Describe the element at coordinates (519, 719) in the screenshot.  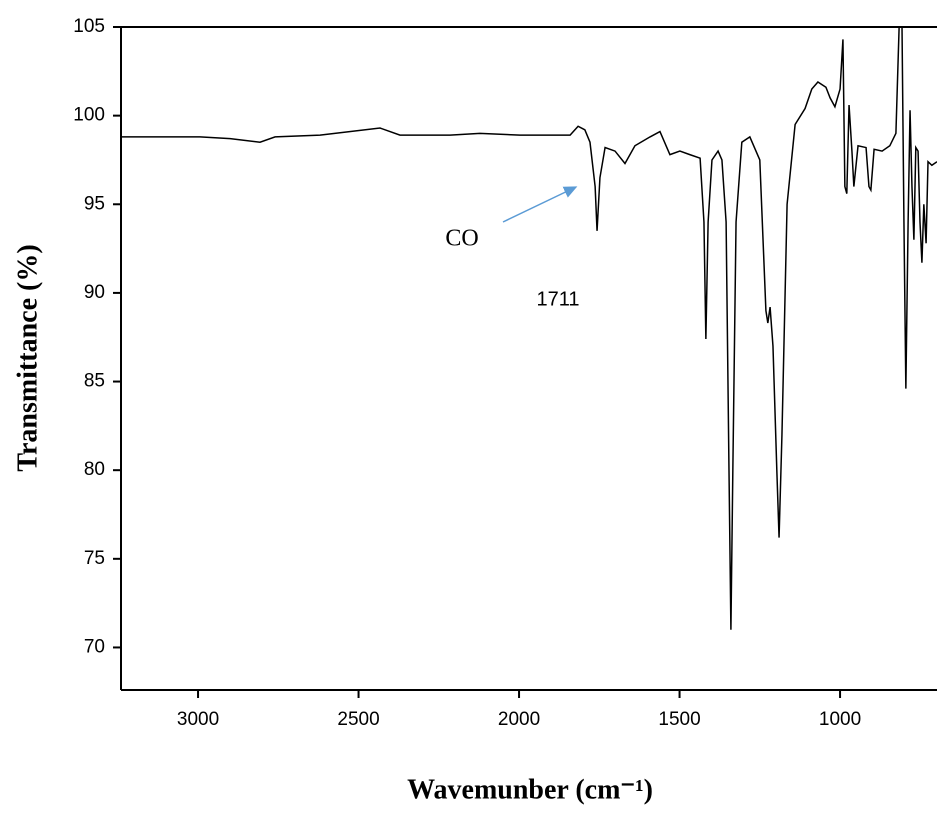
I see `x-tick-label: 2000` at that location.